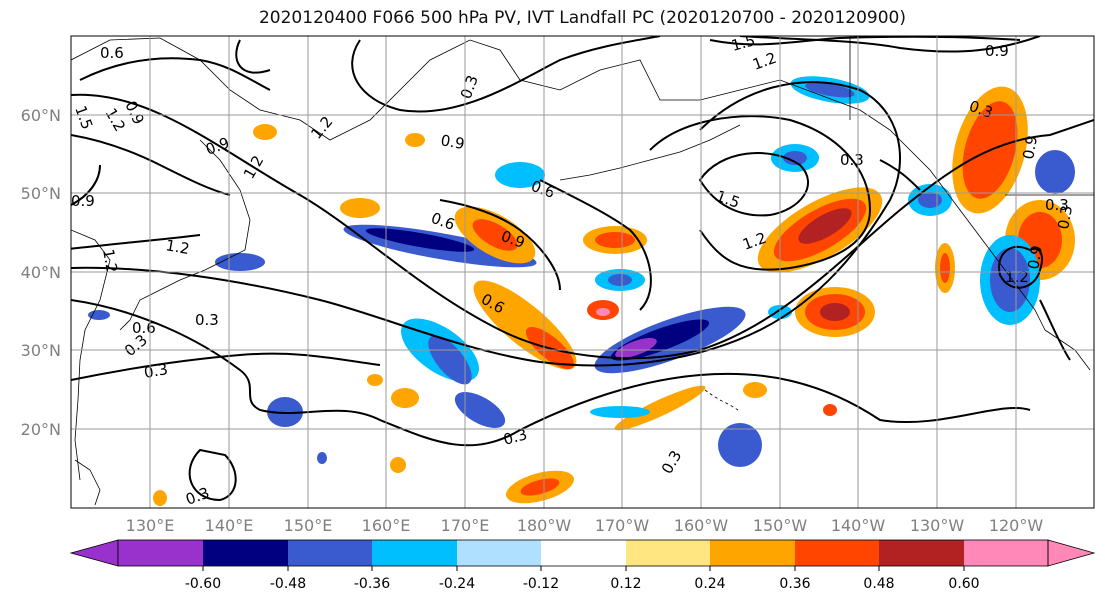  I want to click on lat-label: 60°N, so click(41, 115).